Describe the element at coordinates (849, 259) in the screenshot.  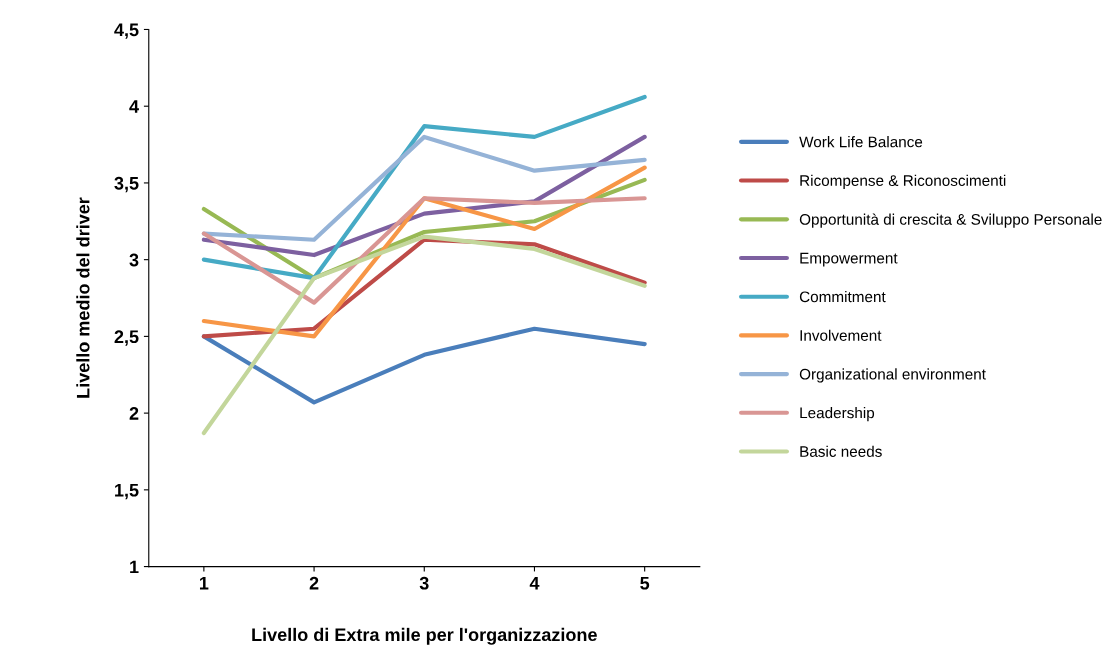
I see `legend-label: Empowerment` at that location.